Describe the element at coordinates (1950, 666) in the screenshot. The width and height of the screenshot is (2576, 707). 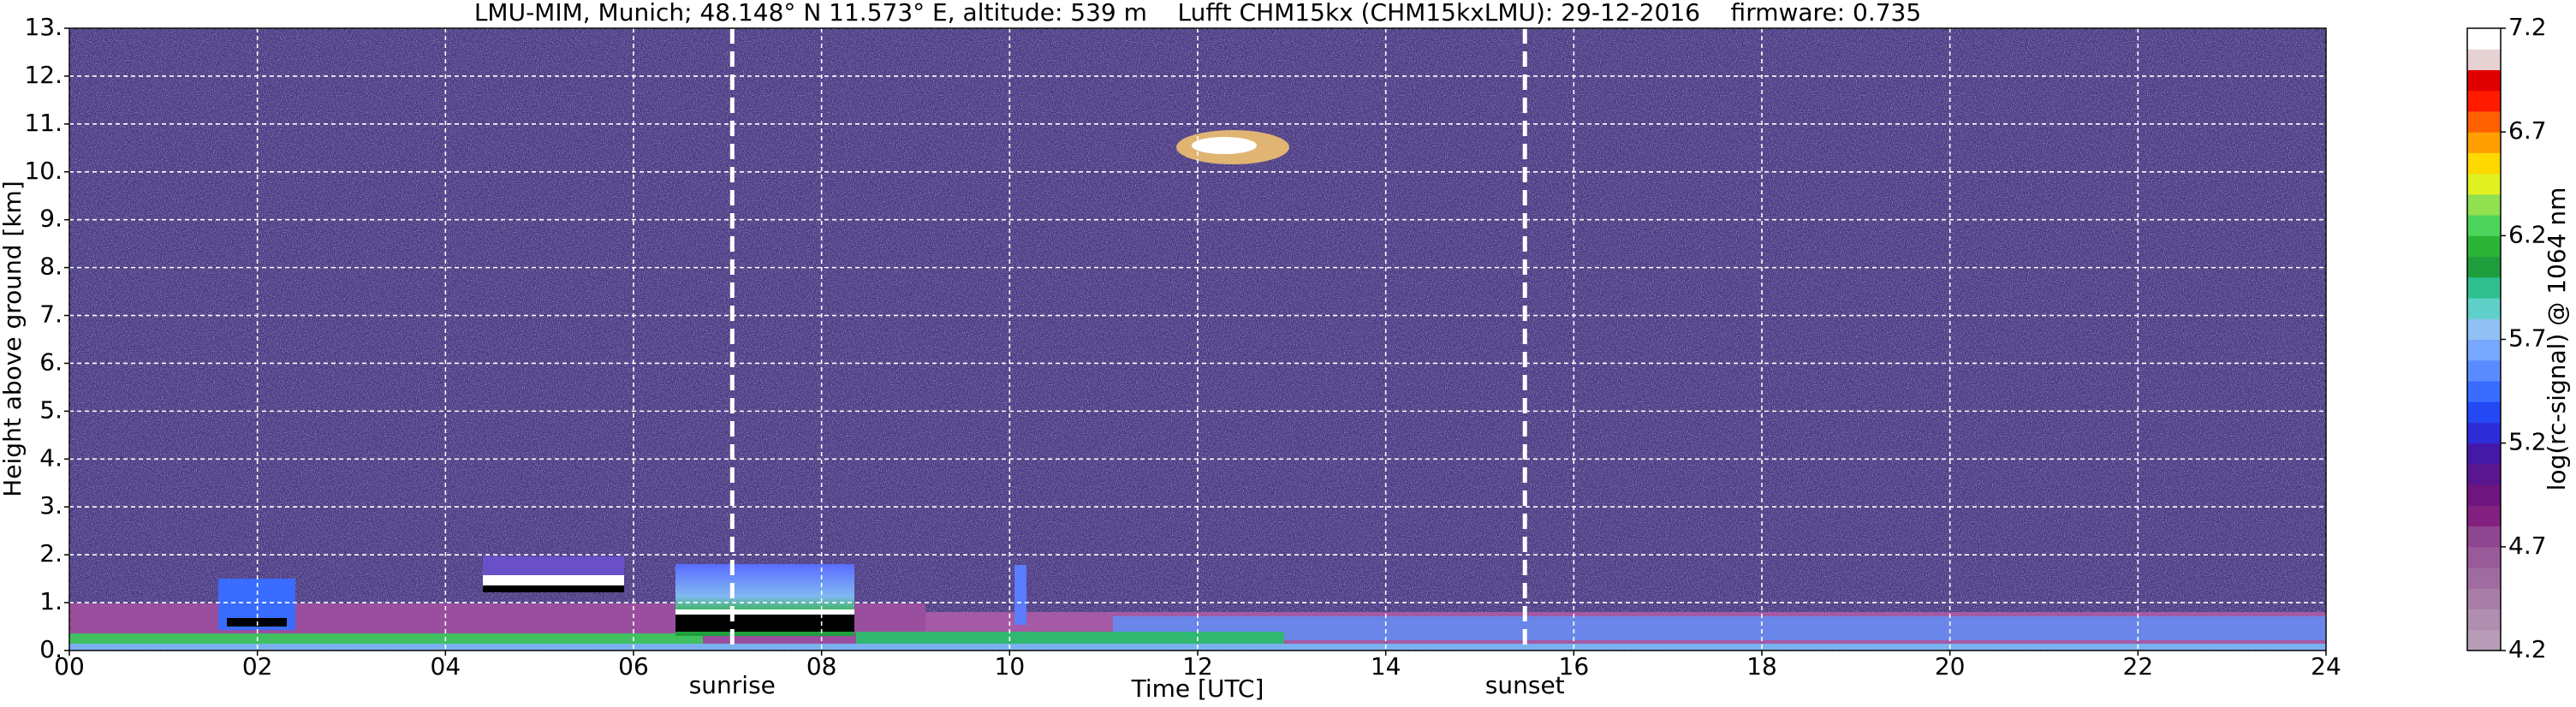
I see `x-tick-label: 20` at that location.